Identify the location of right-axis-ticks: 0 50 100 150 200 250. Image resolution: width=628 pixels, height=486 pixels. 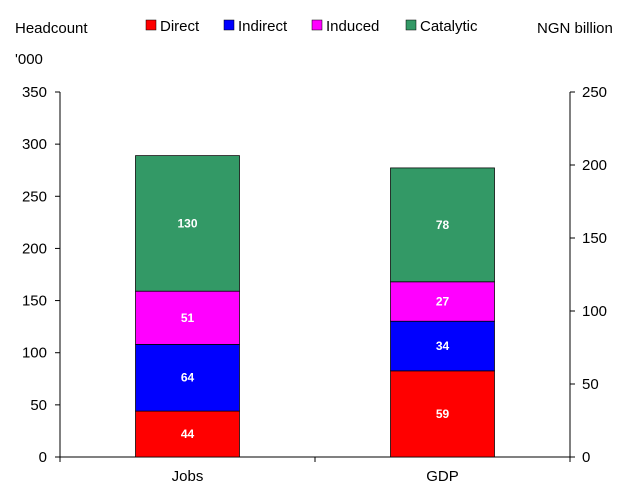
(588, 275).